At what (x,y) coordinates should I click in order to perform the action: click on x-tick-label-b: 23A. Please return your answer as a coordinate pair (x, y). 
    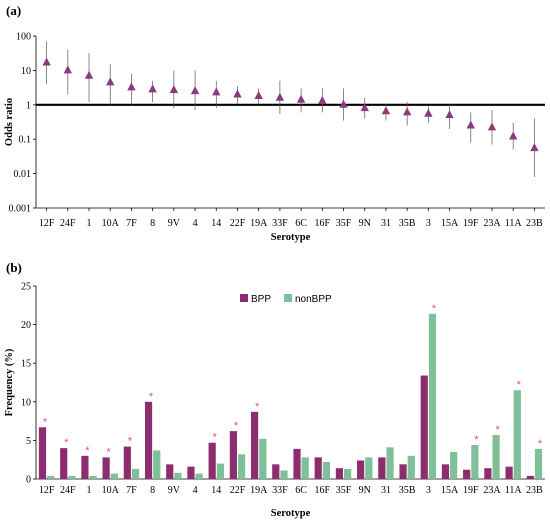
    Looking at the image, I should click on (492, 490).